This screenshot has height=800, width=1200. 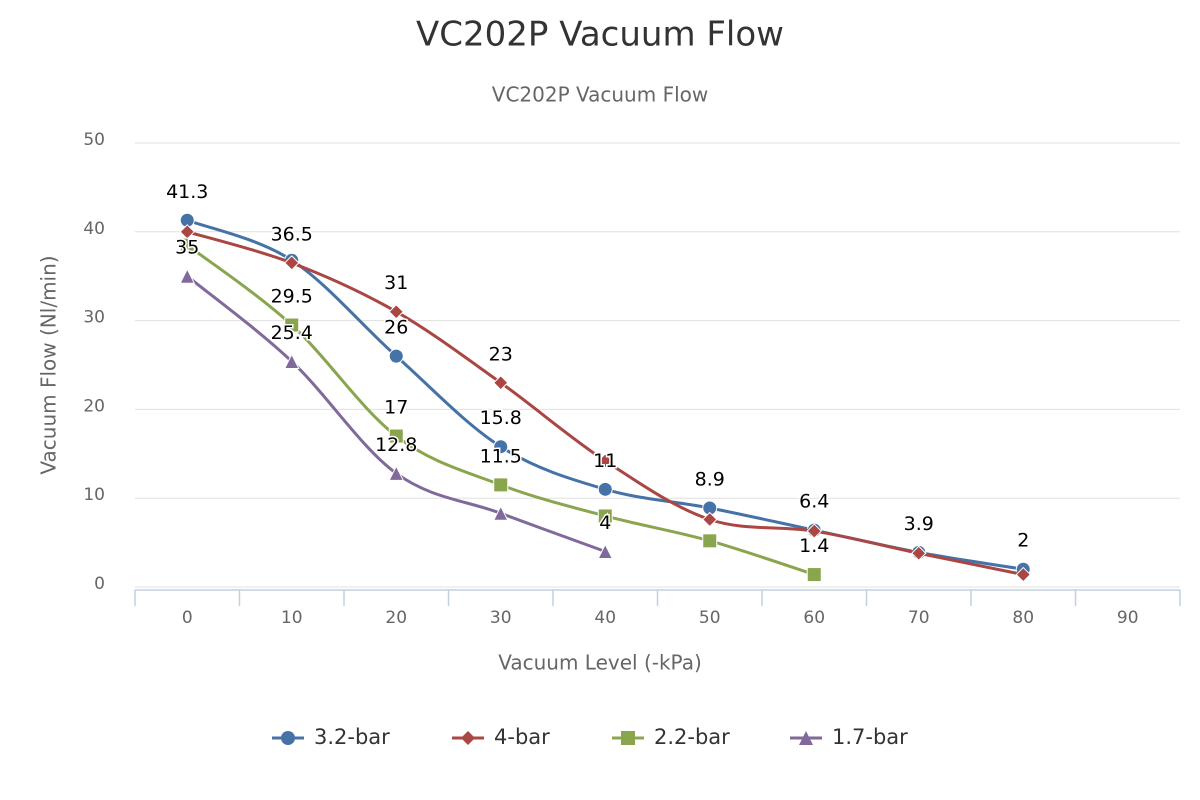 I want to click on legend-item: 1.7-bar, so click(x=849, y=737).